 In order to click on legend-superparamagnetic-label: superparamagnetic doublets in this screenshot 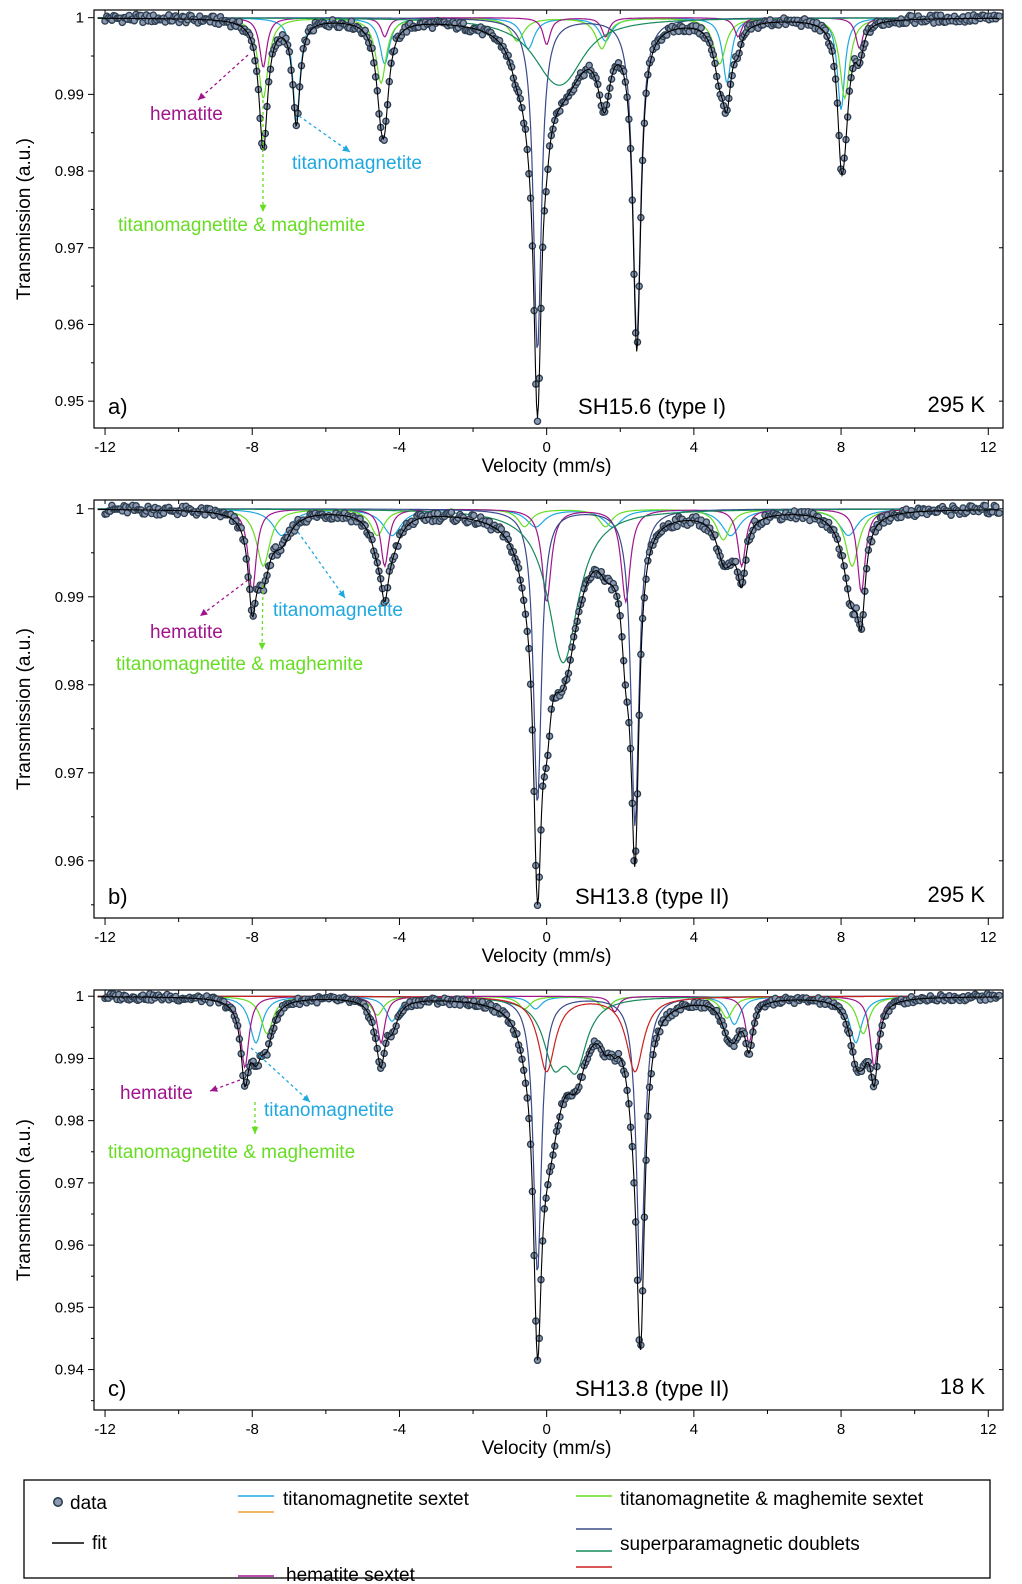, I will do `click(740, 1544)`.